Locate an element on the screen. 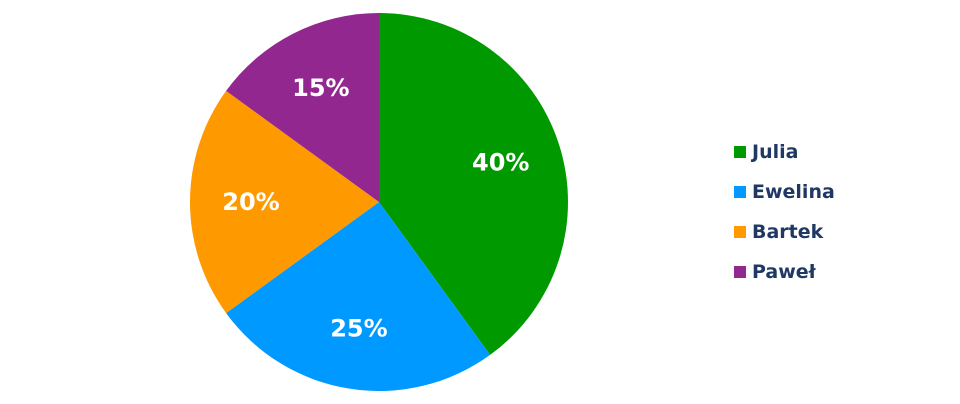 This screenshot has height=404, width=960. legend-label: Ewelina is located at coordinates (793, 192).